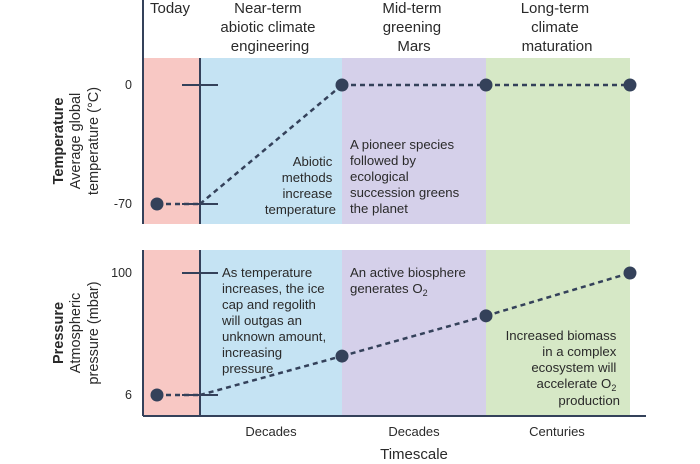 The height and width of the screenshot is (464, 700). I want to click on band-mid-term-pressure, so click(414, 333).